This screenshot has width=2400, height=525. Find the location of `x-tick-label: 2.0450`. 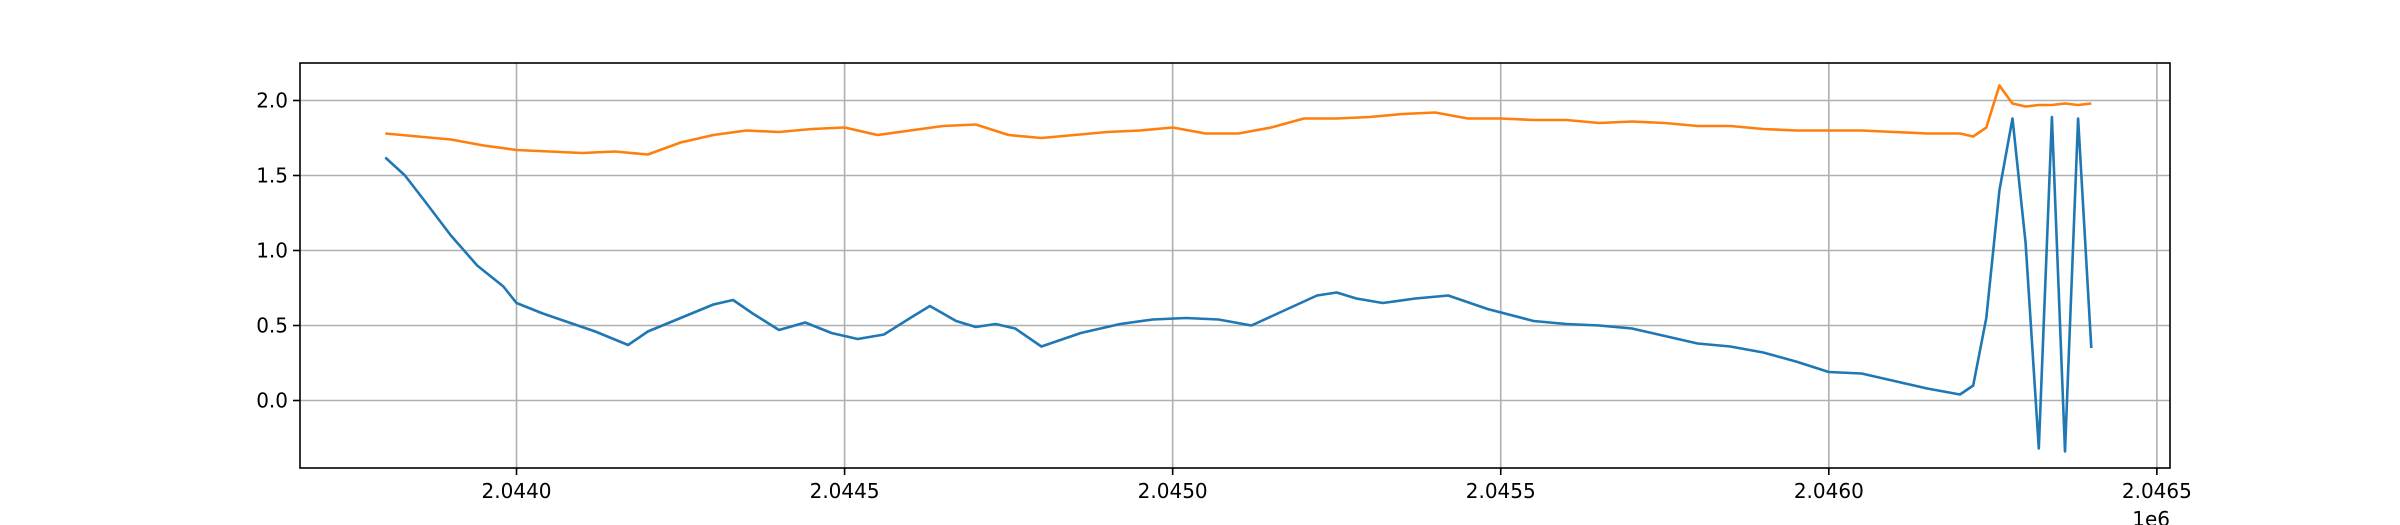

x-tick-label: 2.0450 is located at coordinates (1173, 491).